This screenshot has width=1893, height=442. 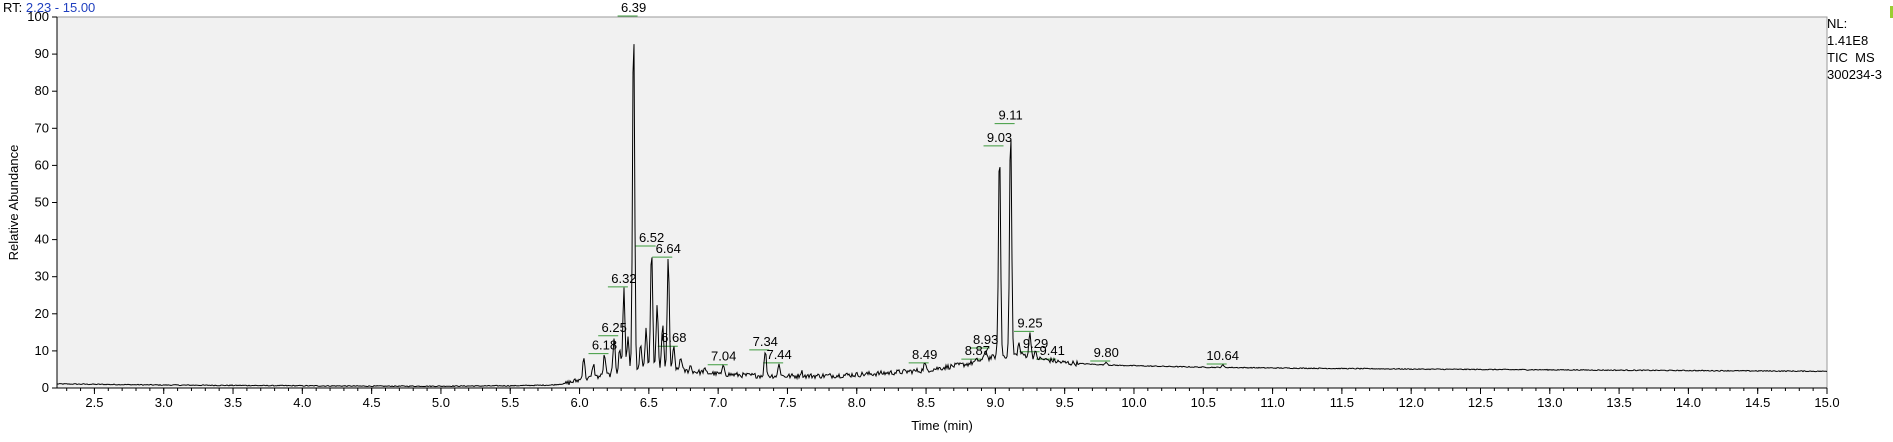 I want to click on y-tick-label: 90, so click(x=42, y=53).